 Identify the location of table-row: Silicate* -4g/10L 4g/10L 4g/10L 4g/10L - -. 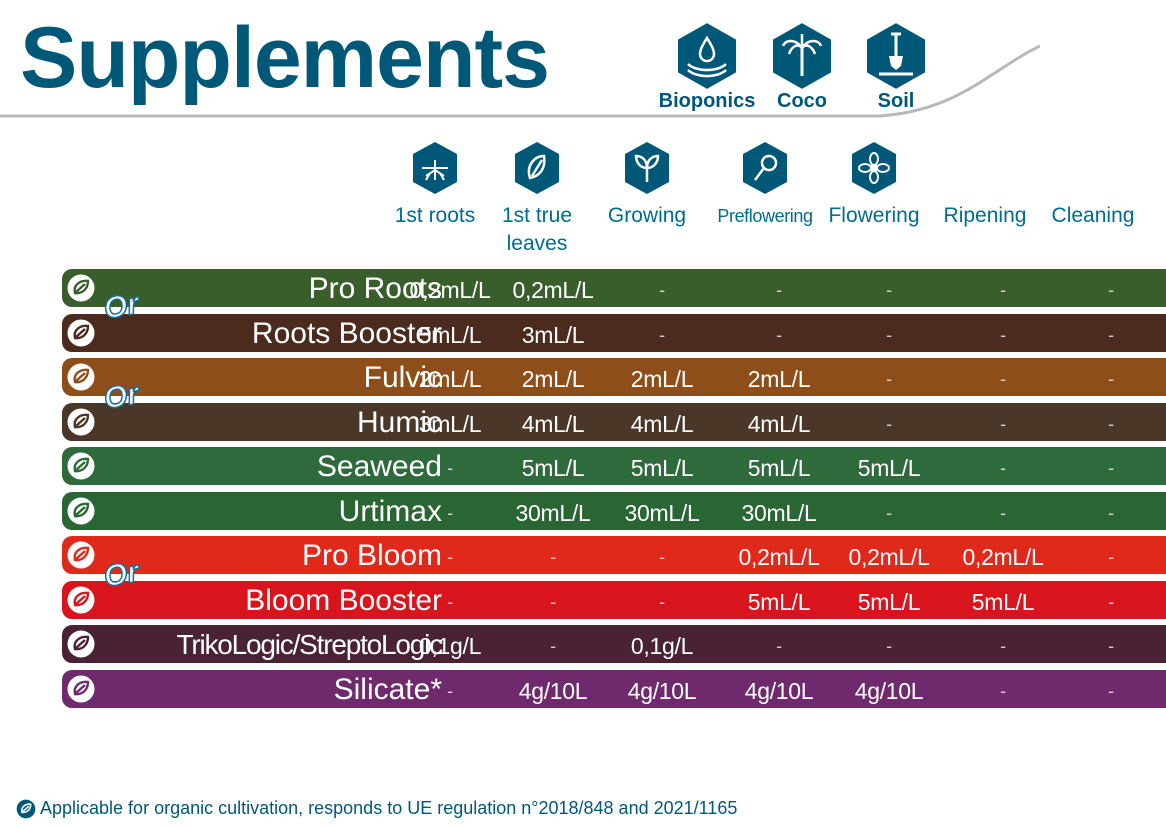
(614, 688).